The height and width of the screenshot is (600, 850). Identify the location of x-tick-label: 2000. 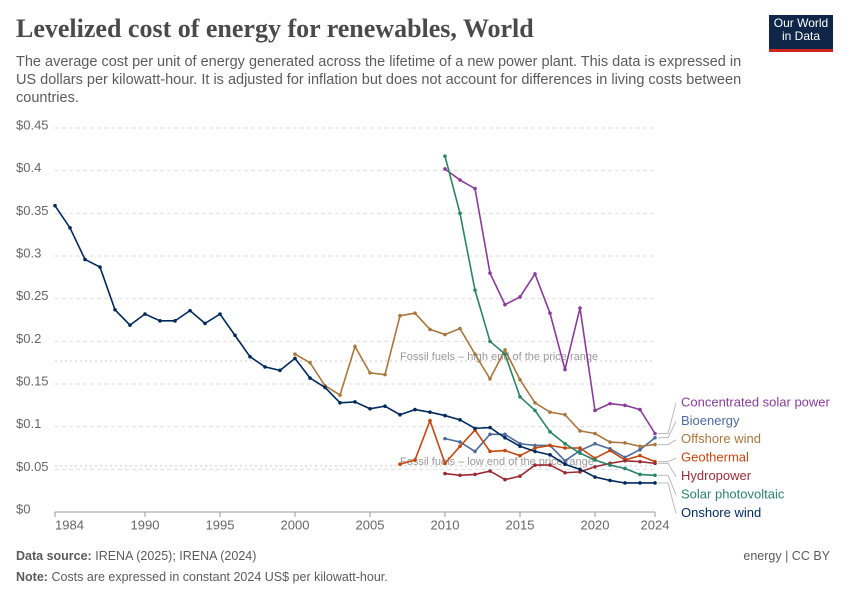
(295, 524).